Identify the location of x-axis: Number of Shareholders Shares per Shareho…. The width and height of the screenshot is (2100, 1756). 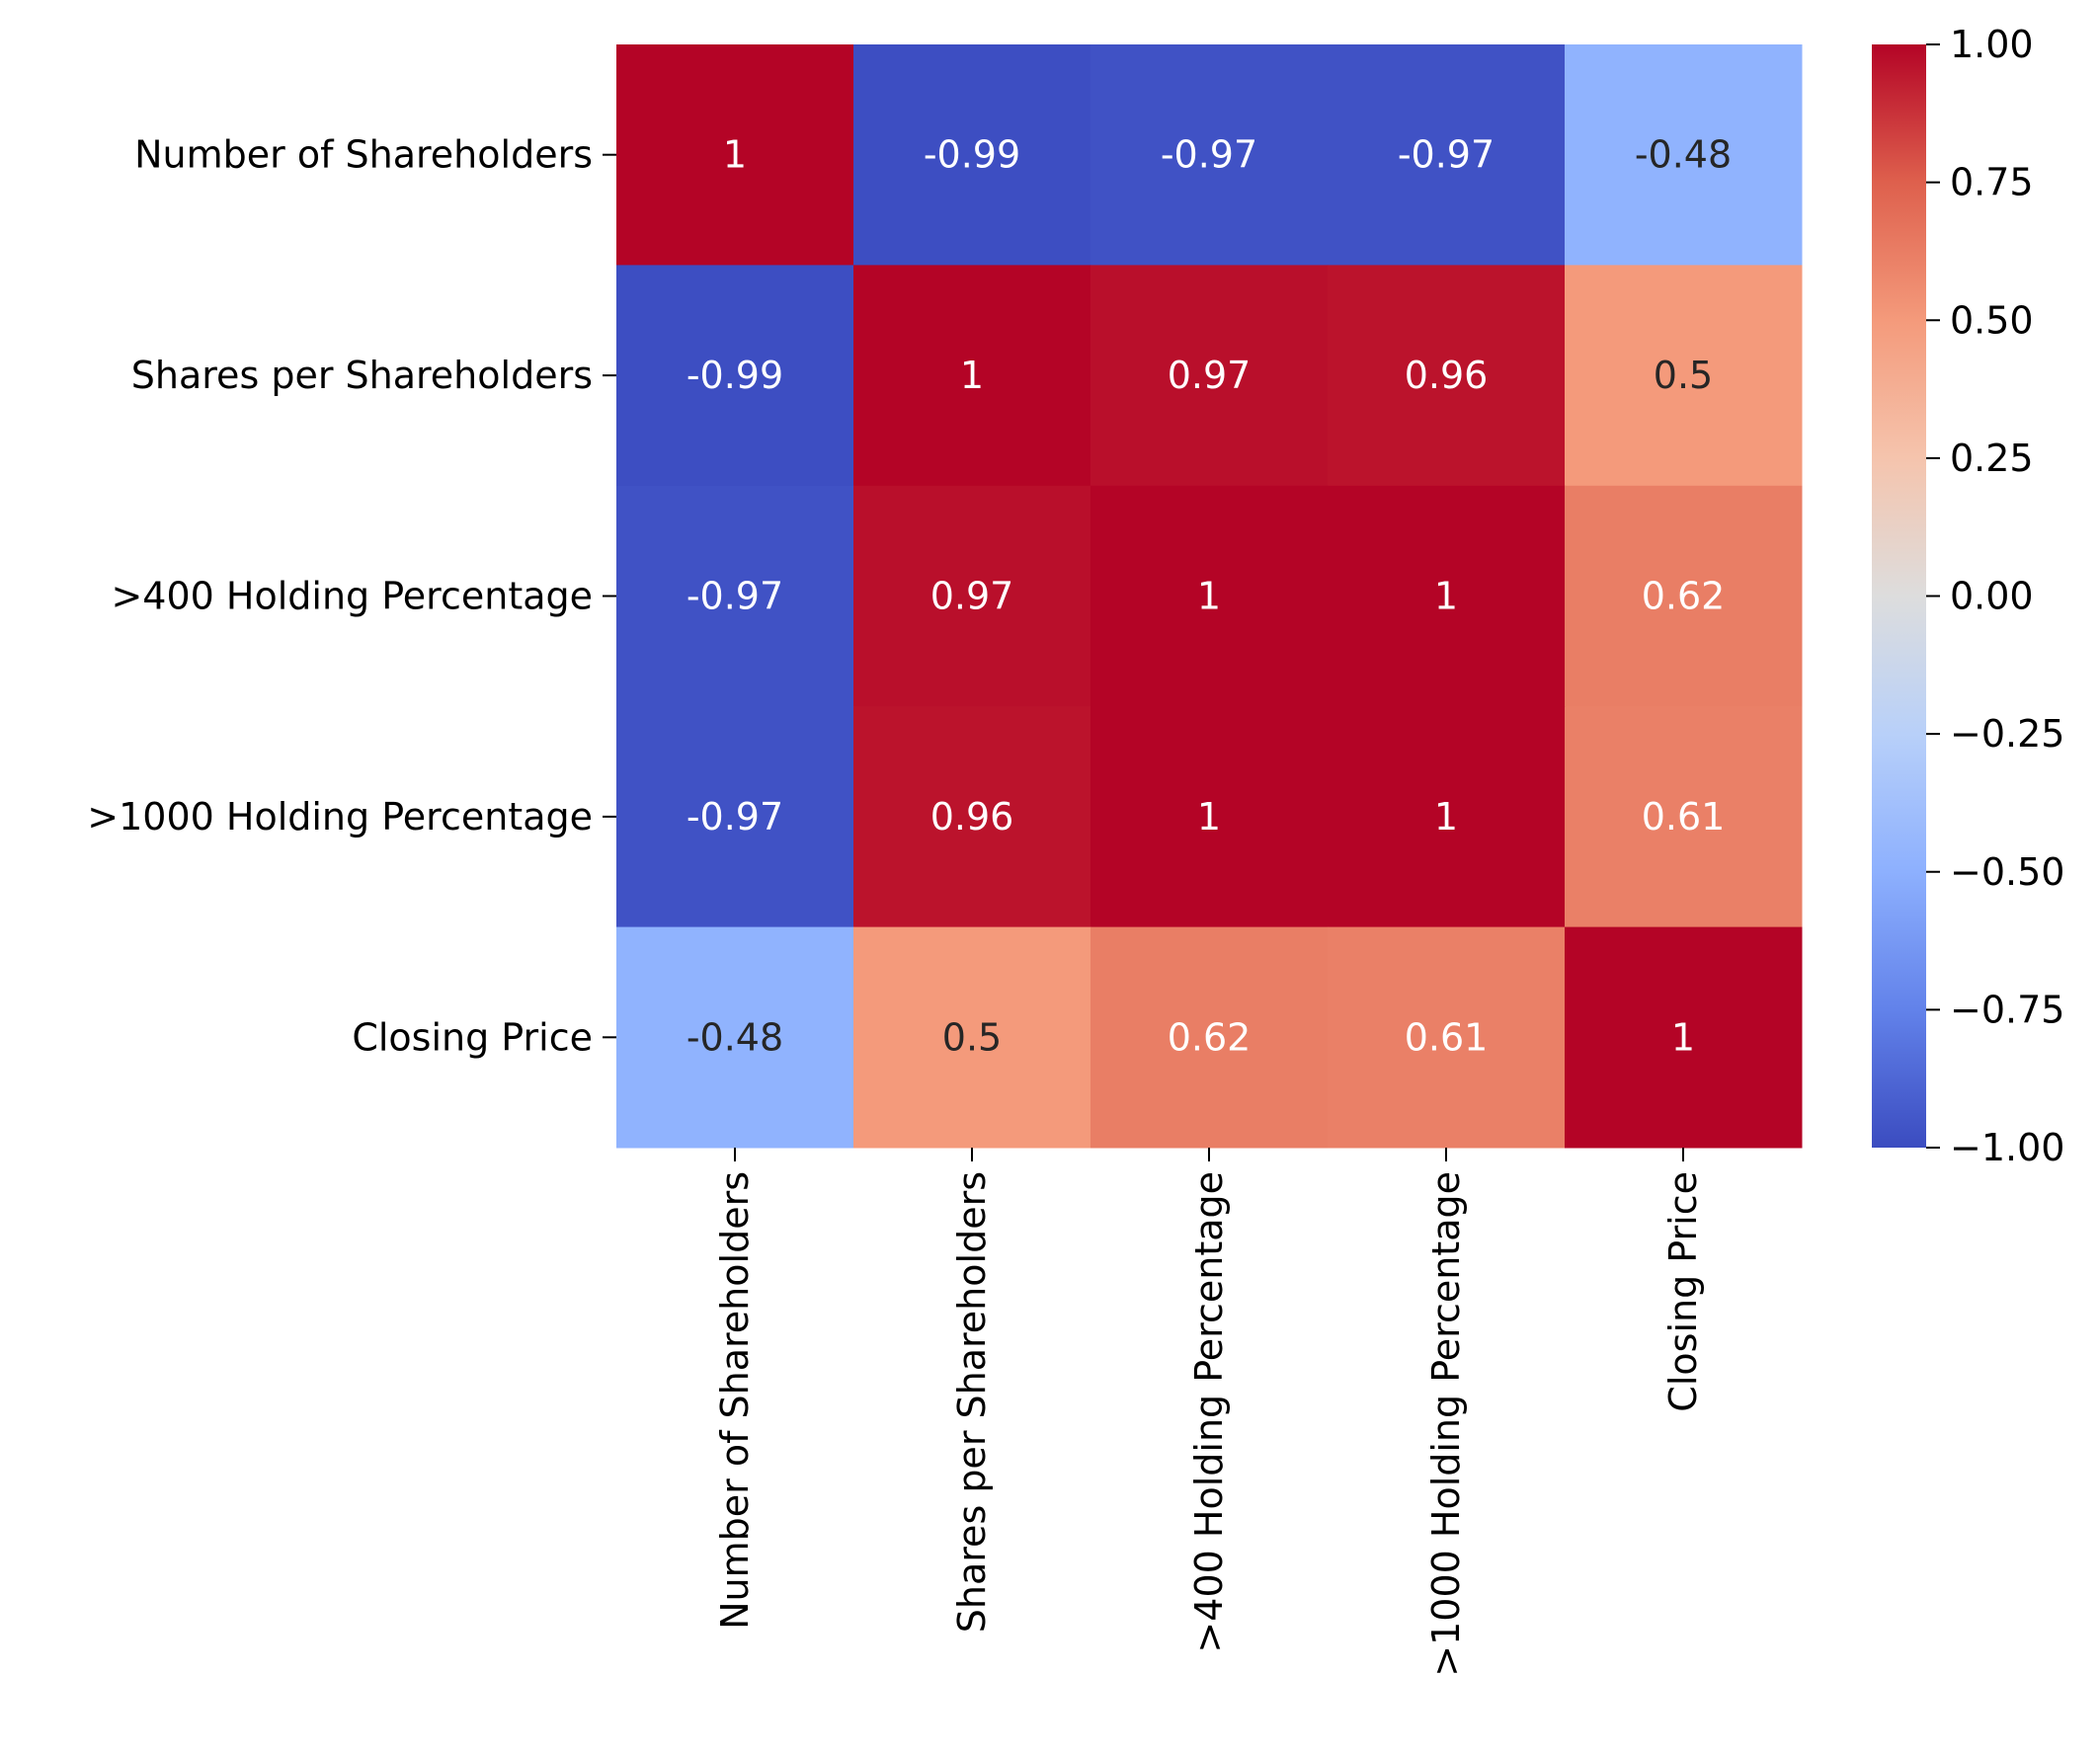
(1209, 1412).